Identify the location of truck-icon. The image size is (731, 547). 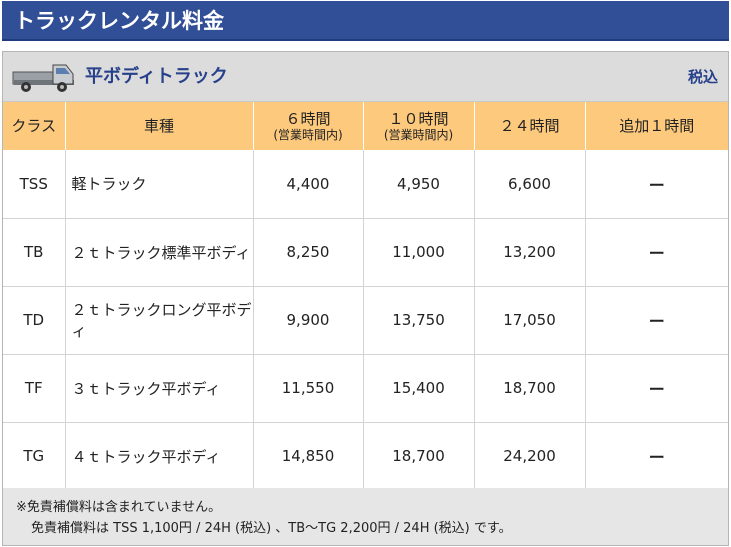
(43, 78).